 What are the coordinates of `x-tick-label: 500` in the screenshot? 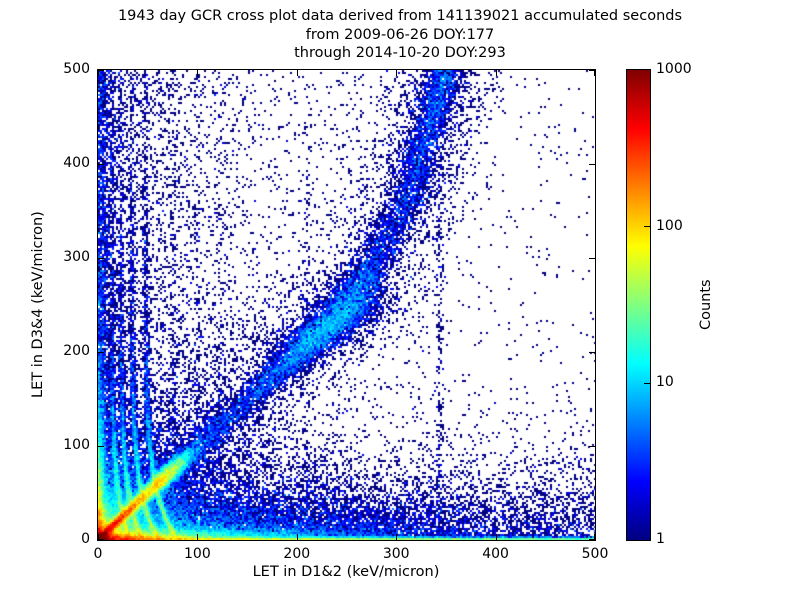 It's located at (595, 554).